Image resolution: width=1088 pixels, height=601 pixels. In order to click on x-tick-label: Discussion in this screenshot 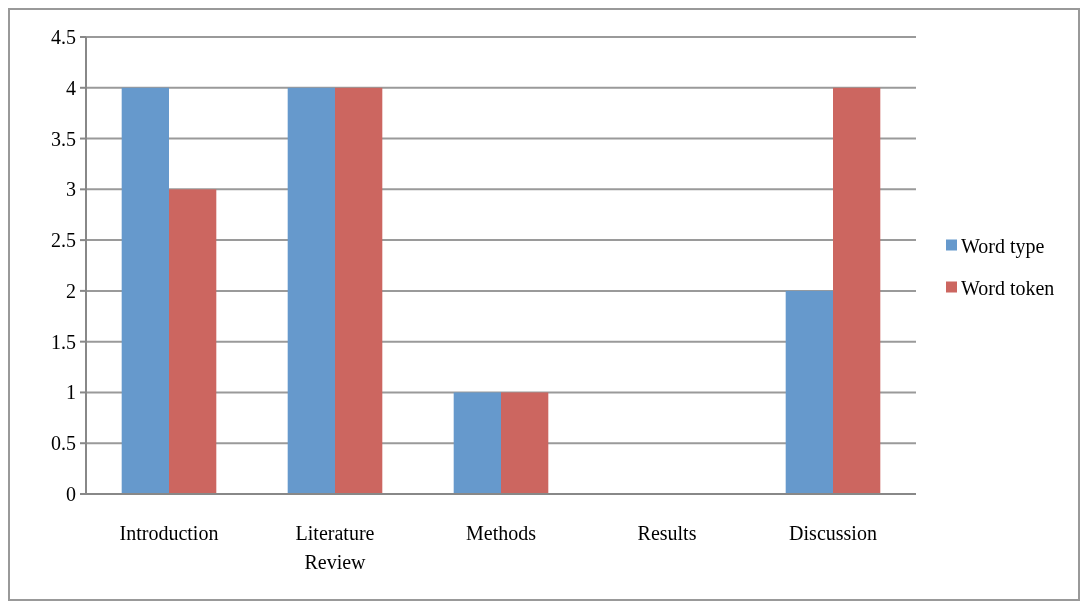, I will do `click(833, 533)`.